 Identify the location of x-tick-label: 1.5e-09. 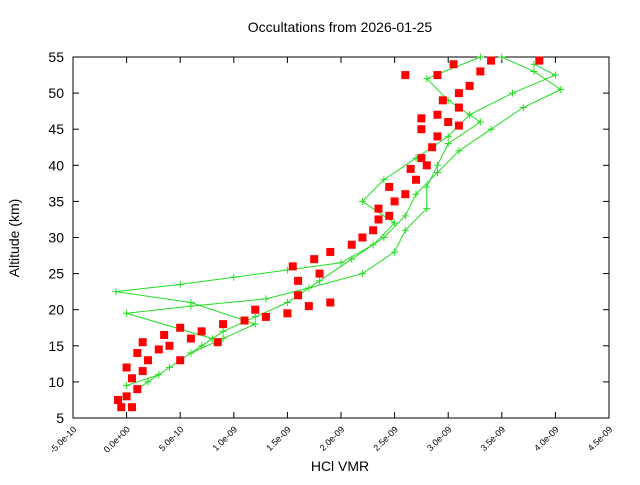
(278, 438).